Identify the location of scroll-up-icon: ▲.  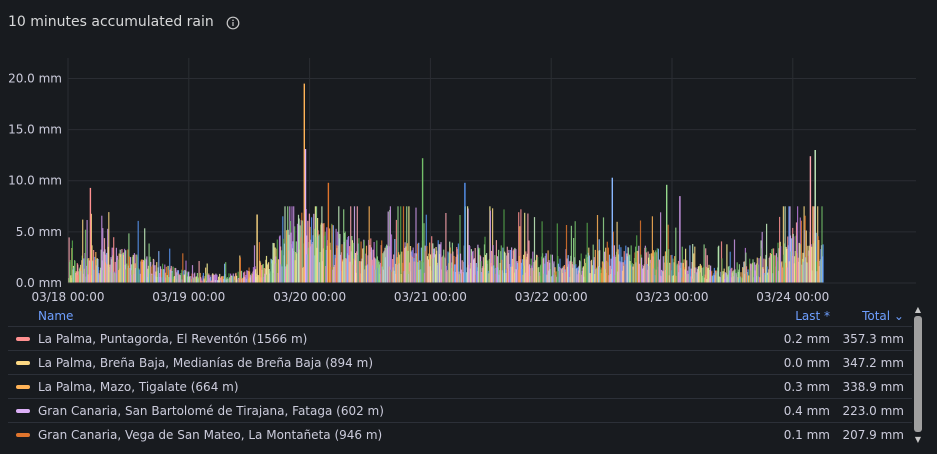
(918, 309).